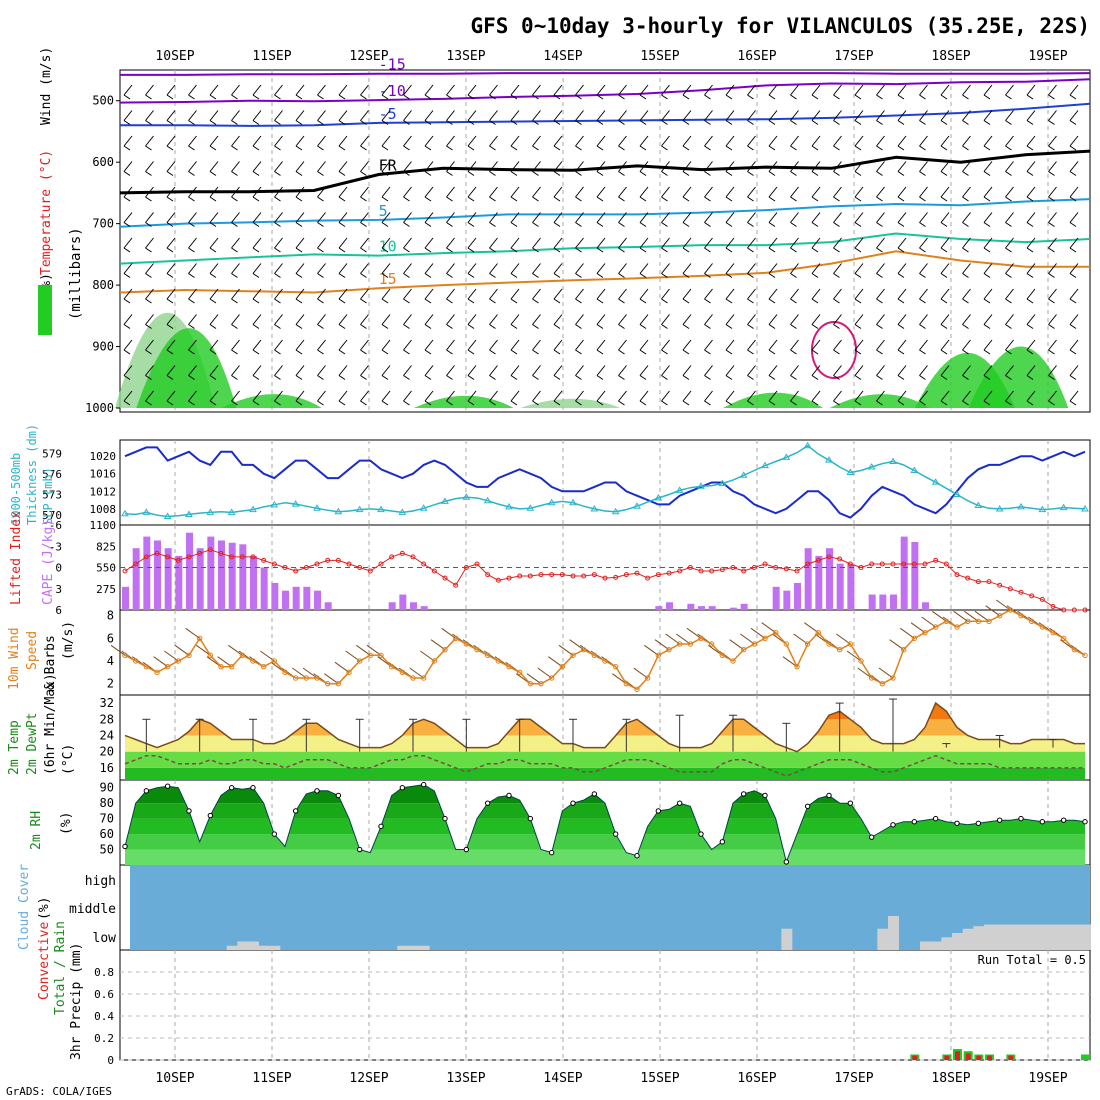 This screenshot has height=1100, width=1100. What do you see at coordinates (388, 165) in the screenshot?
I see `isotherm-label: FR` at bounding box center [388, 165].